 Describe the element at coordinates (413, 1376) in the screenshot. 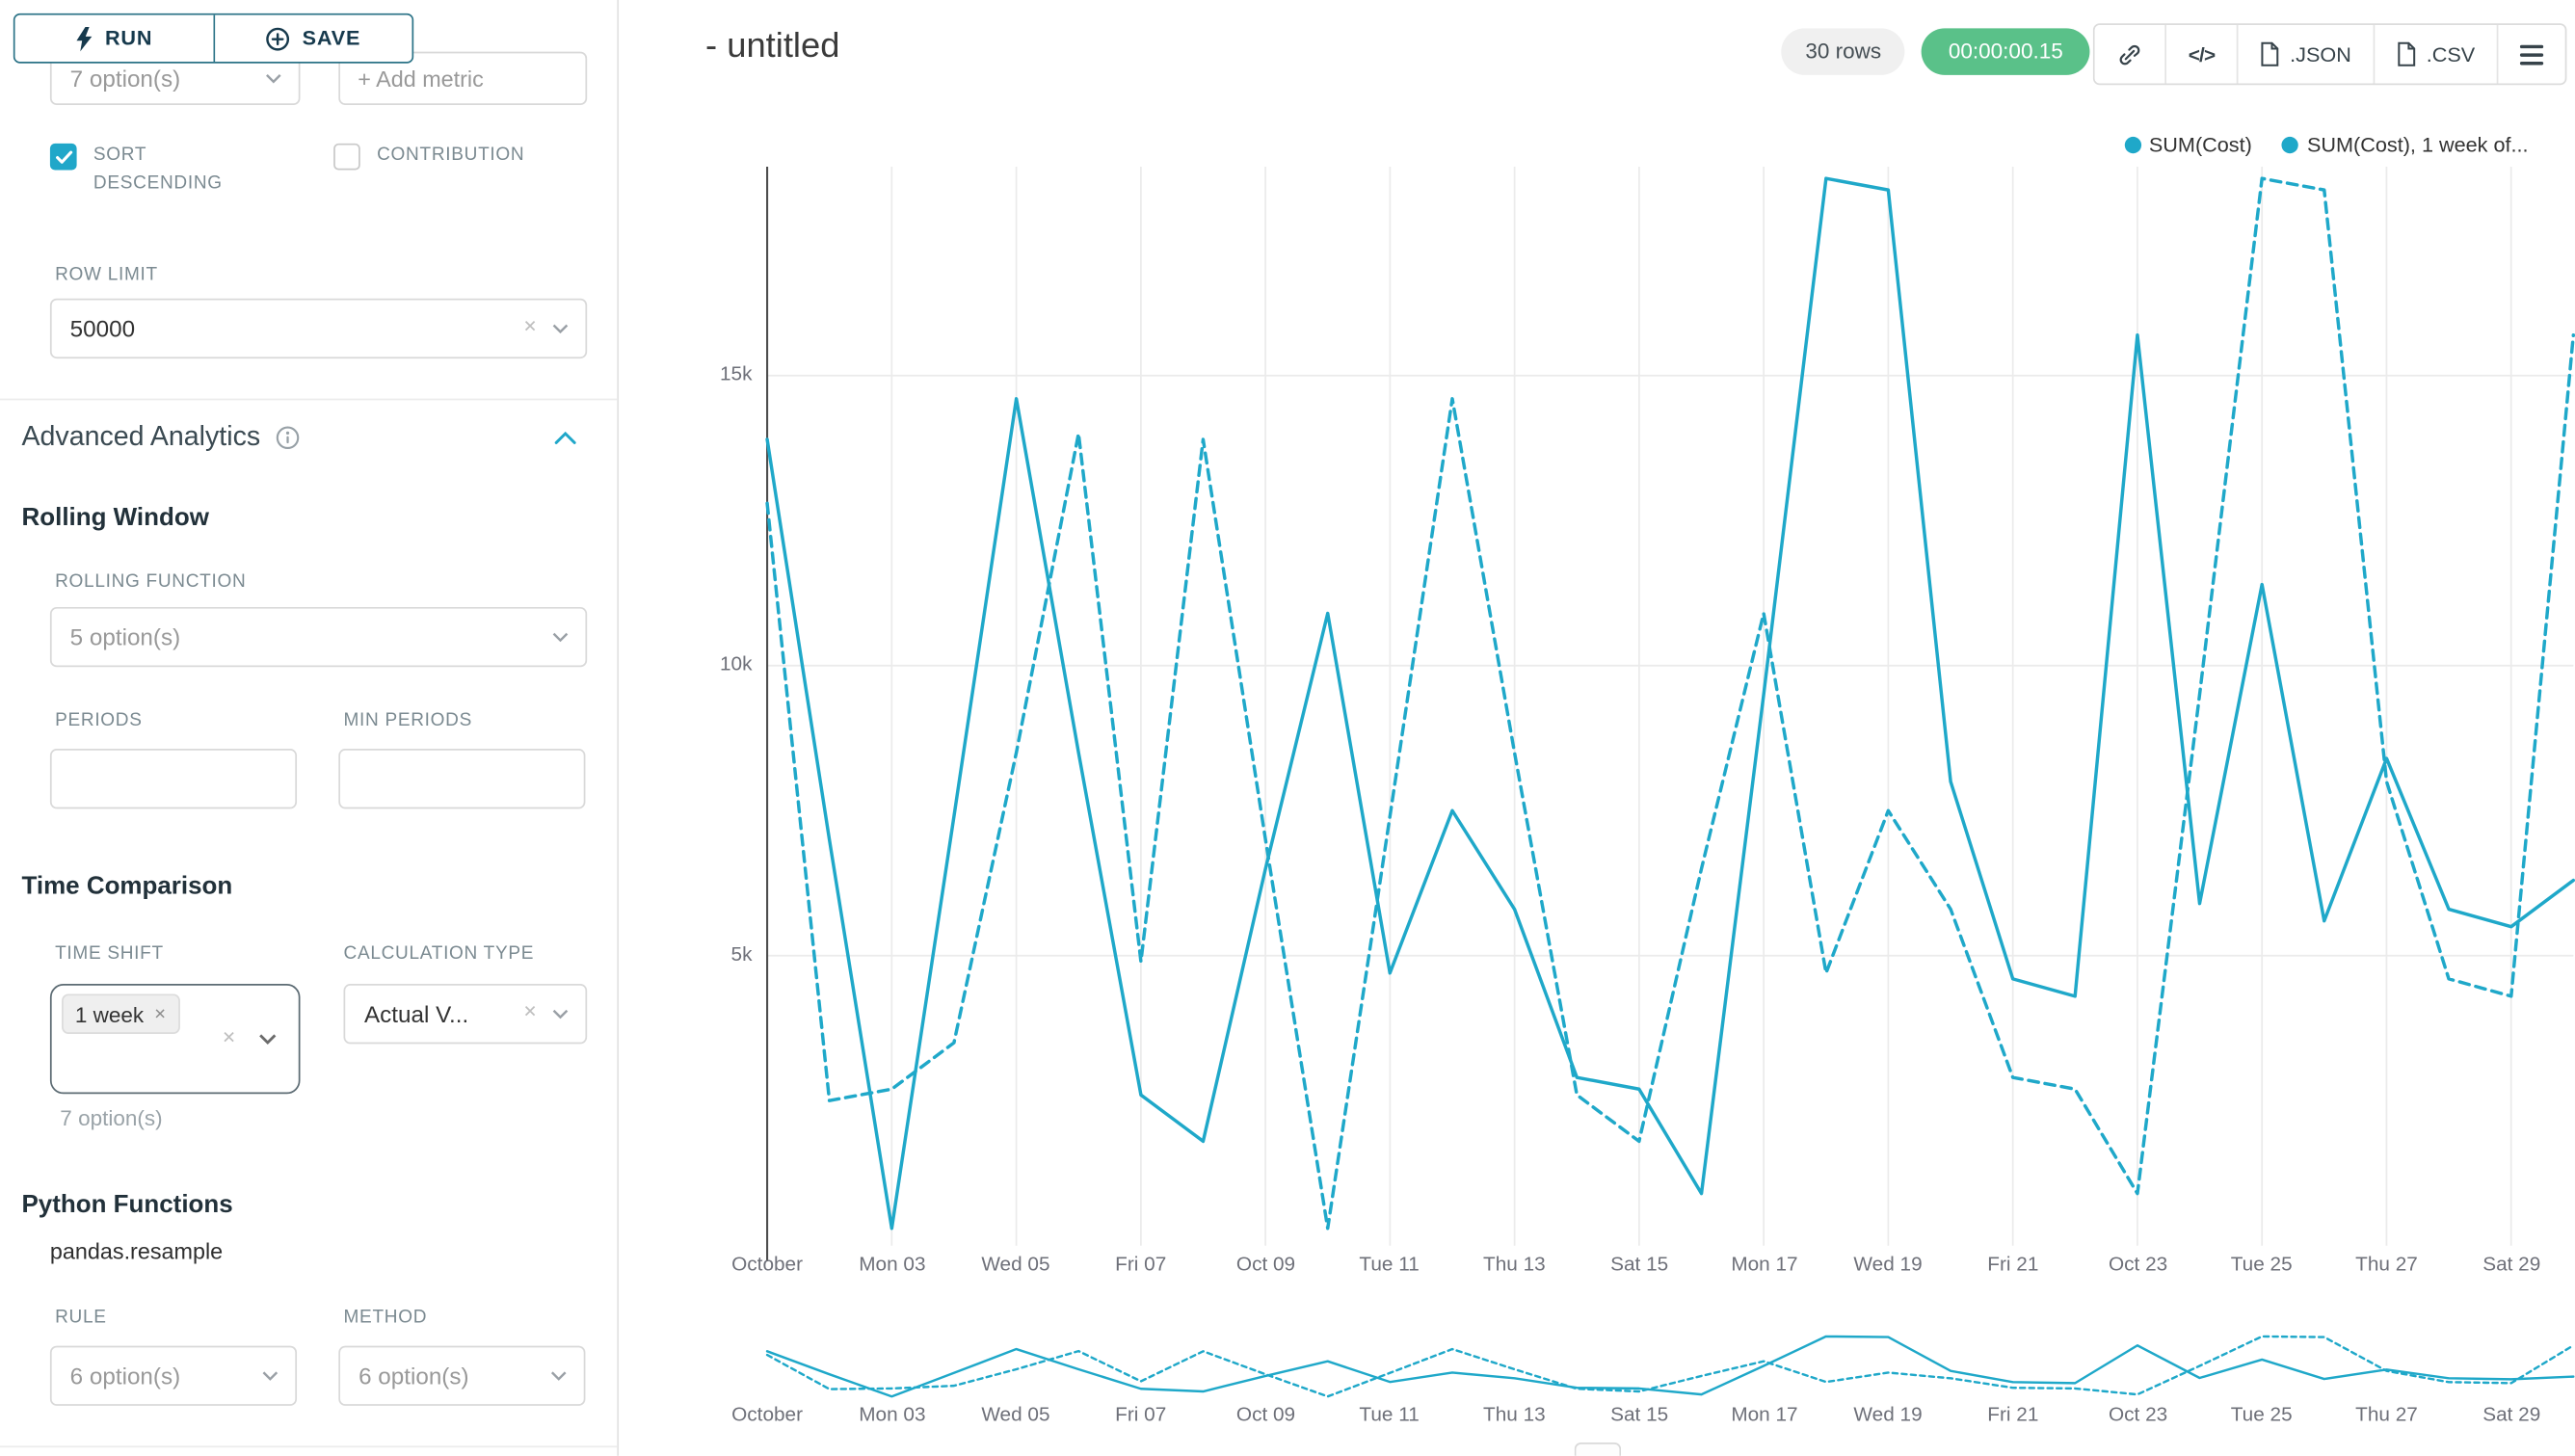

I see `method-value: 6 option(s)` at that location.